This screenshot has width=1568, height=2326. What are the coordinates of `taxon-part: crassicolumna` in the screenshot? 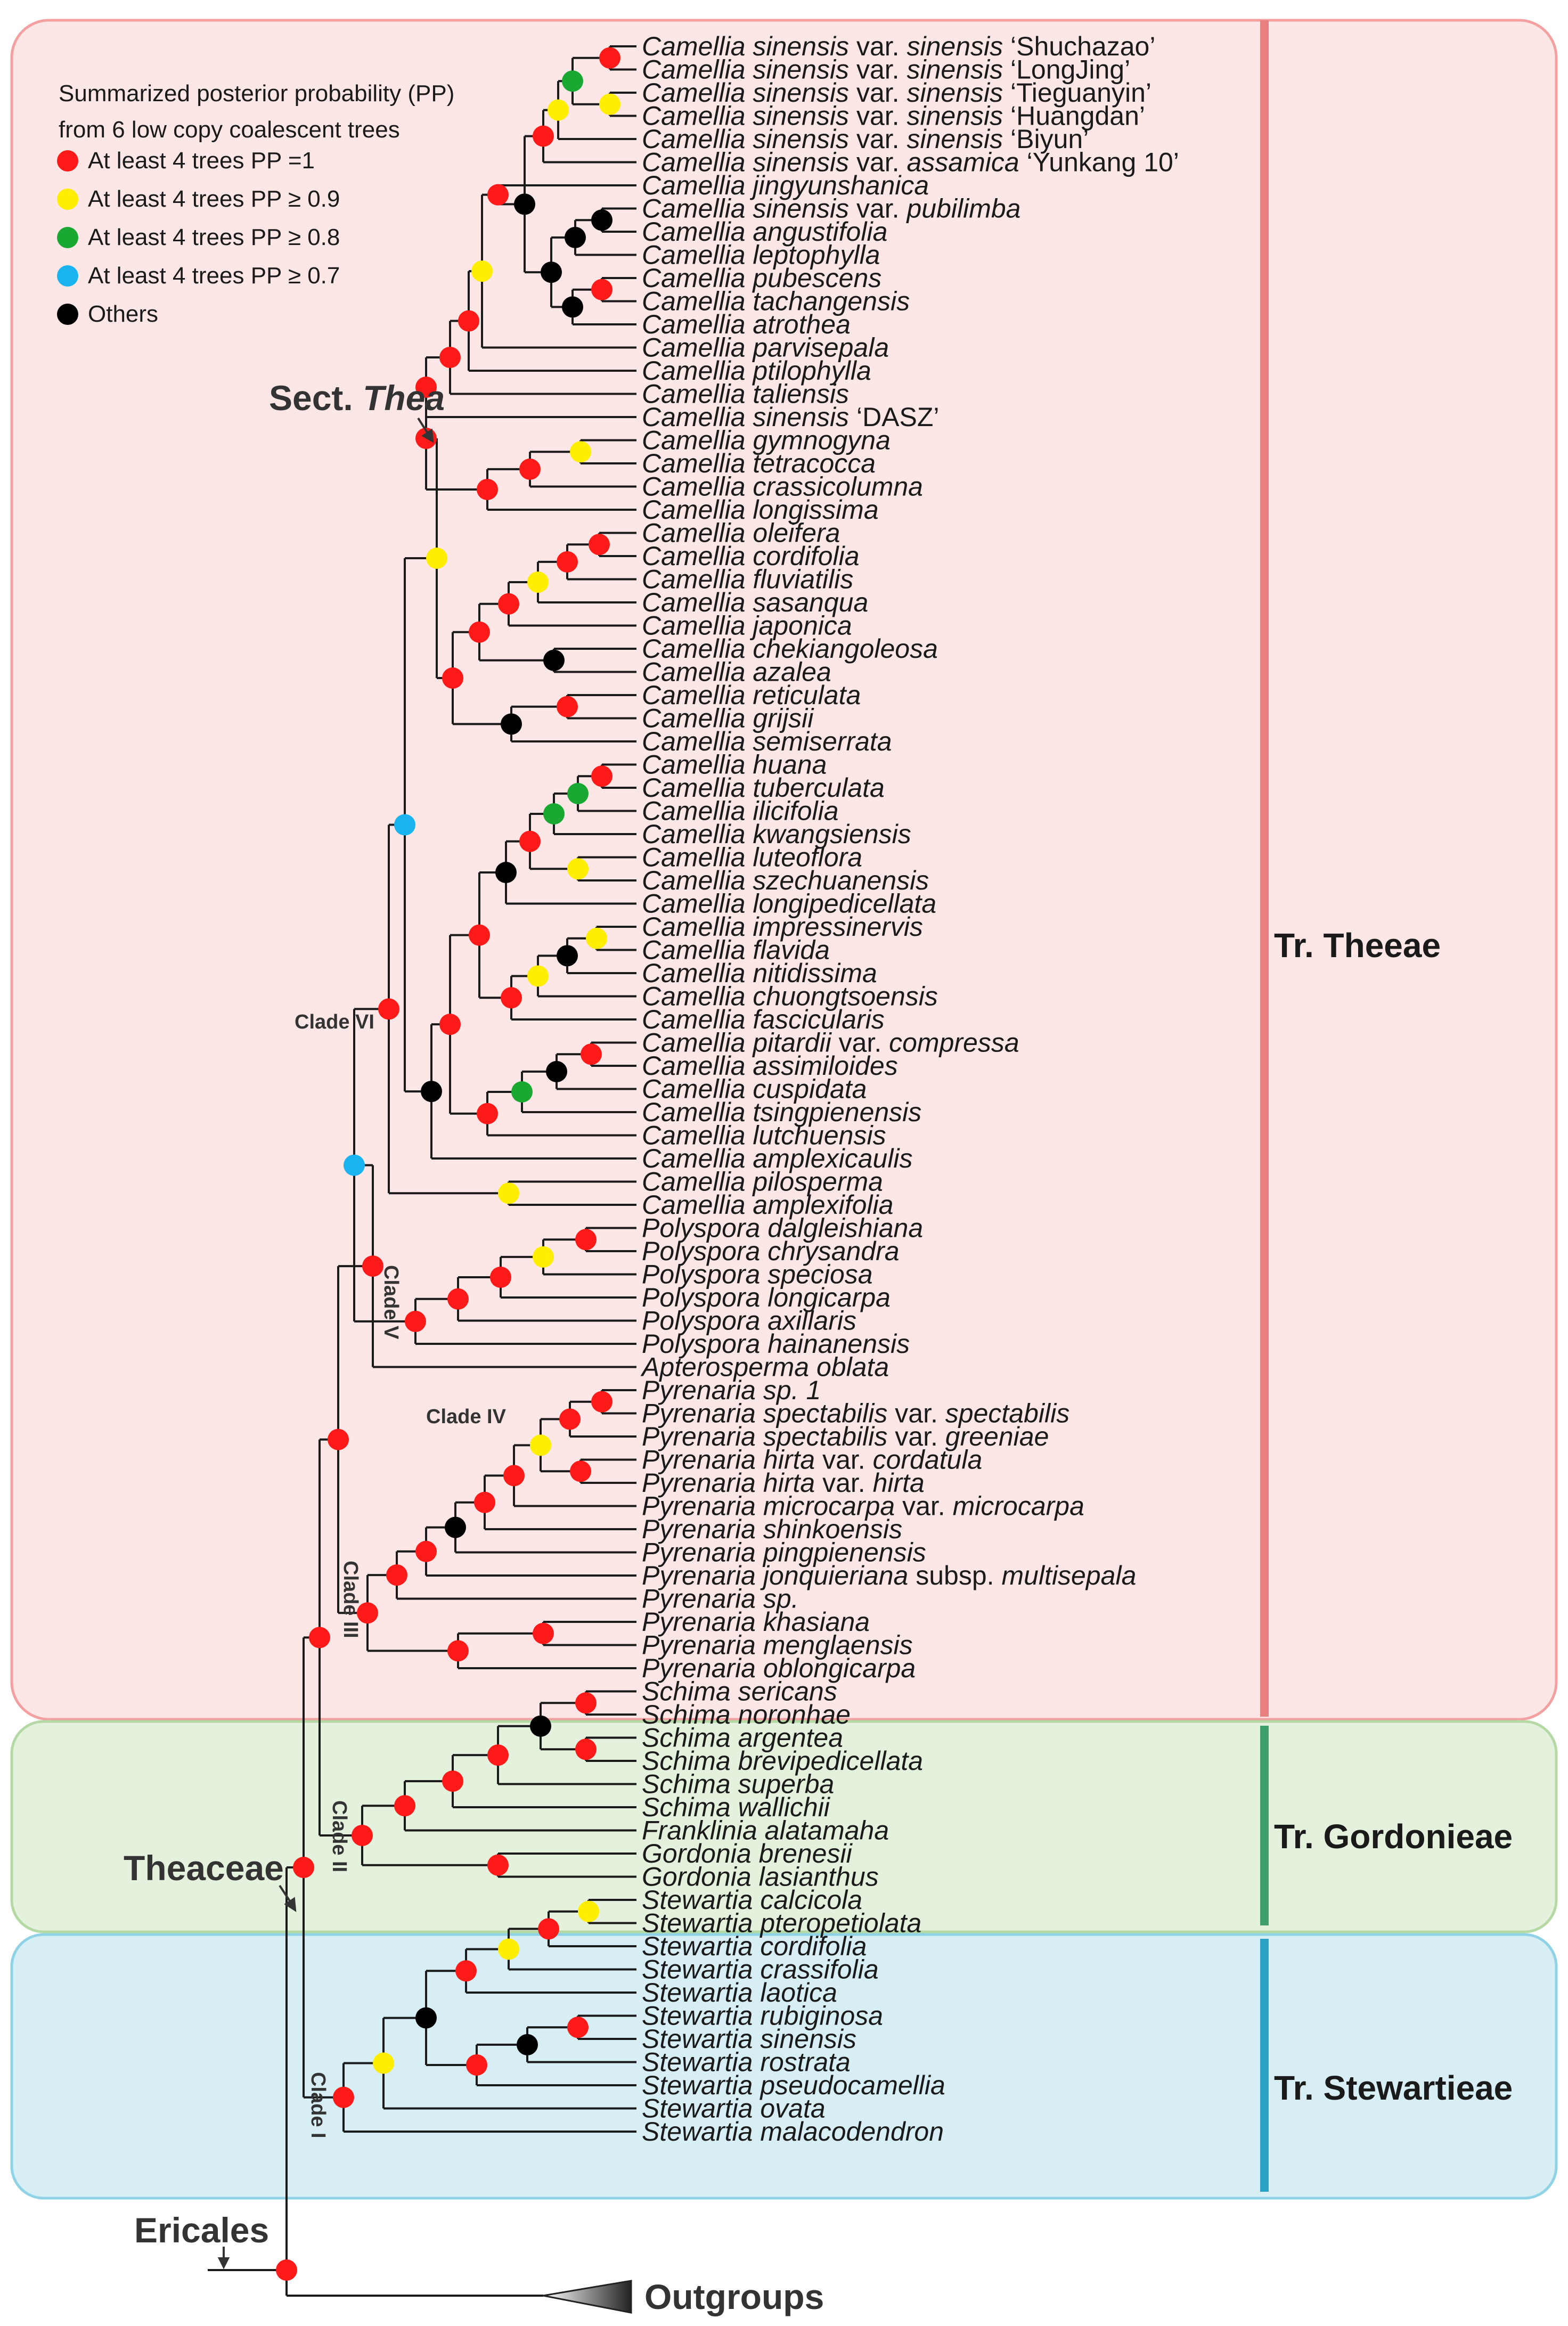 It's located at (838, 487).